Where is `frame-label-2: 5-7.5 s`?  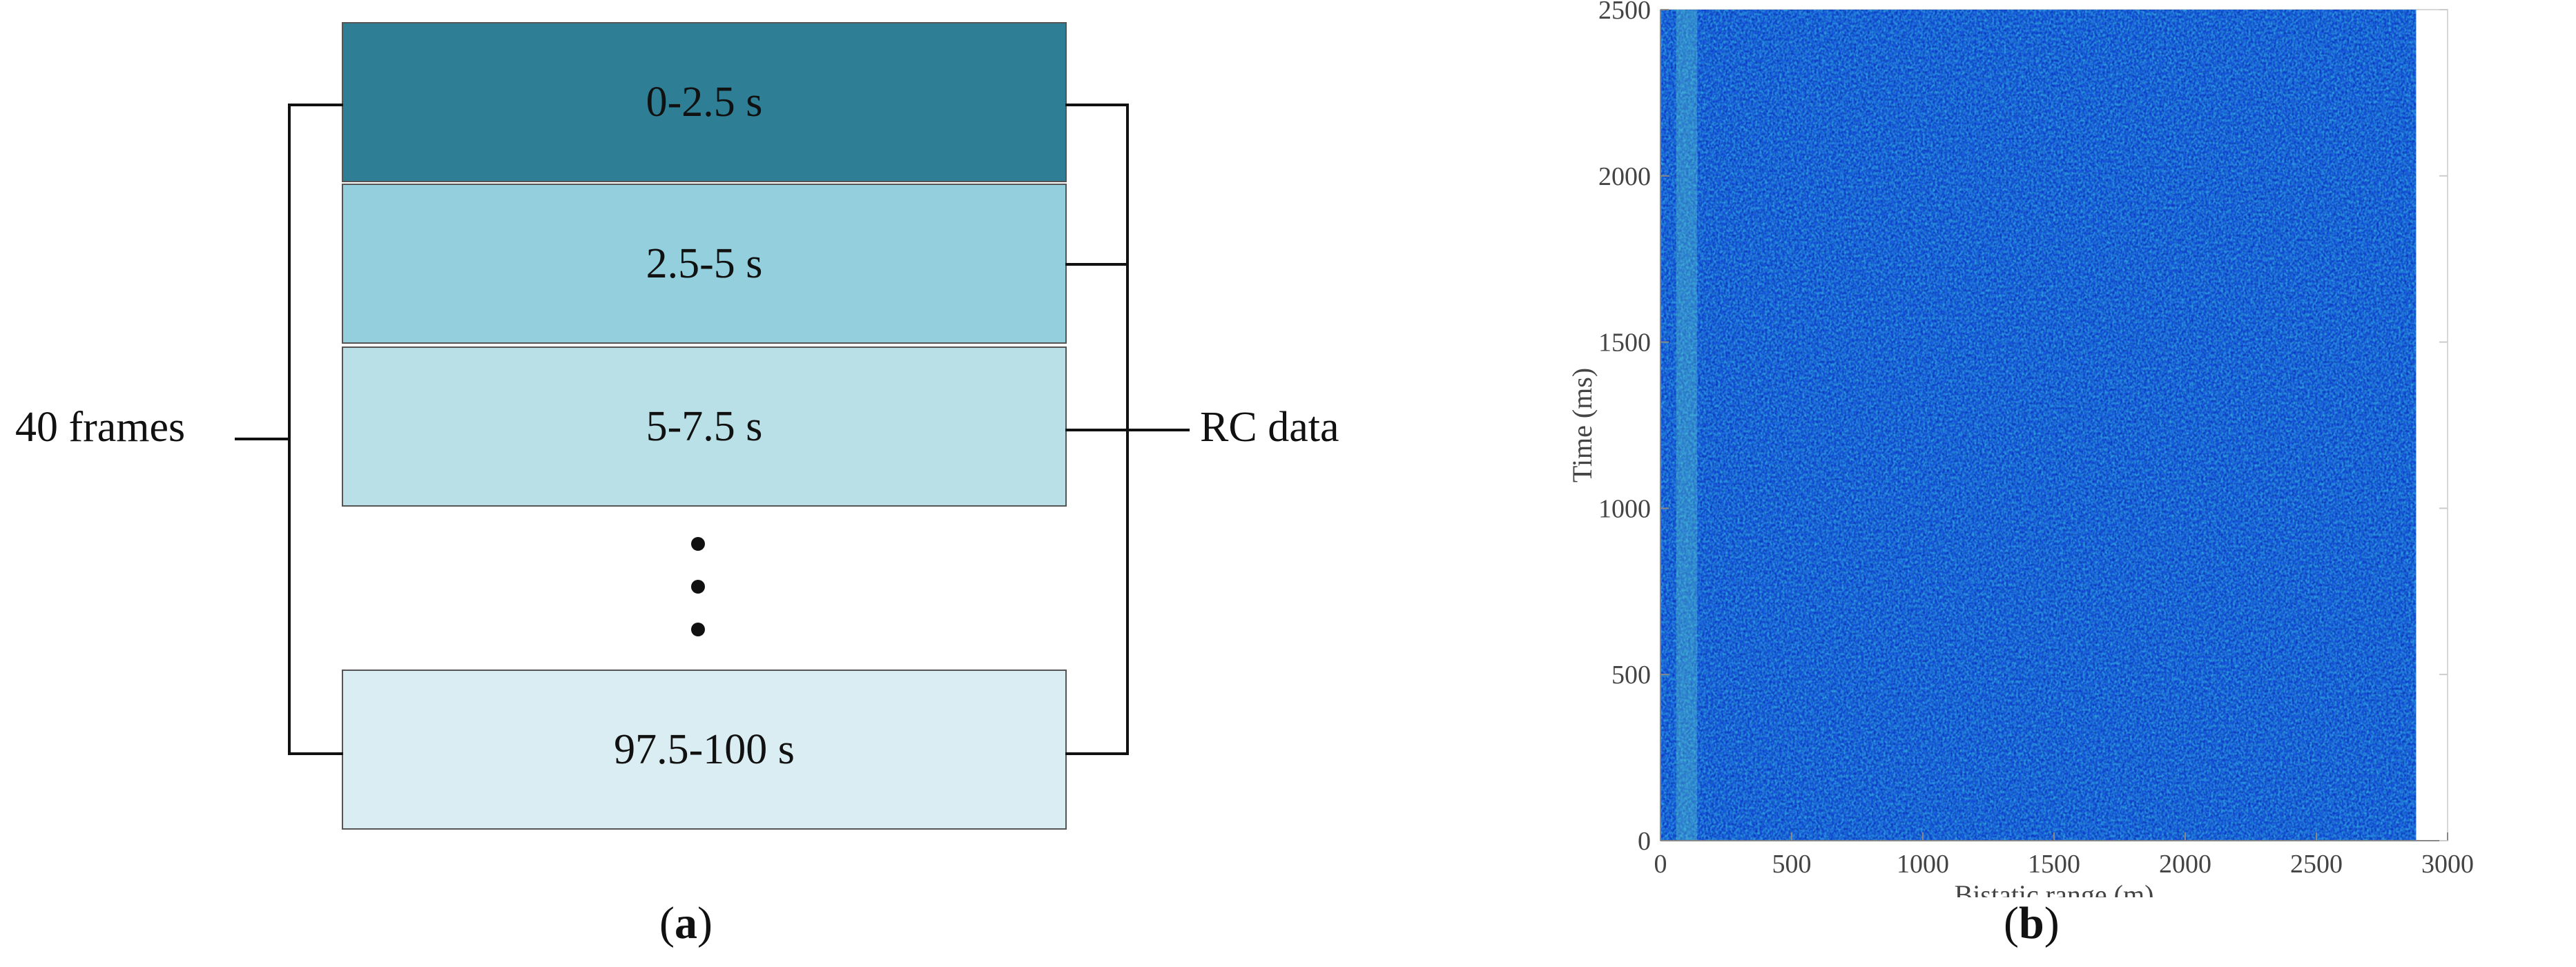 frame-label-2: 5-7.5 s is located at coordinates (705, 426).